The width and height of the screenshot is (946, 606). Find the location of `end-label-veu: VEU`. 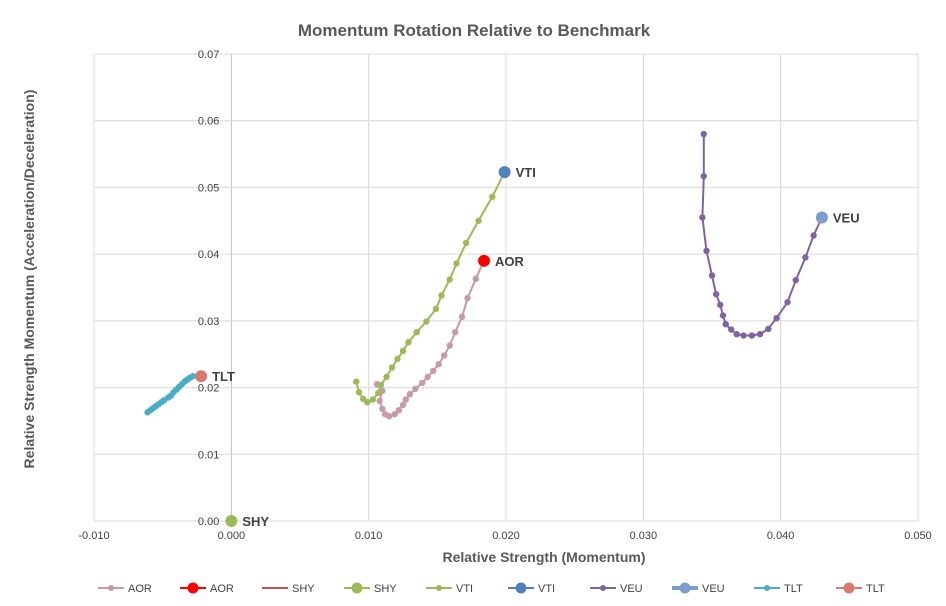

end-label-veu: VEU is located at coordinates (846, 217).